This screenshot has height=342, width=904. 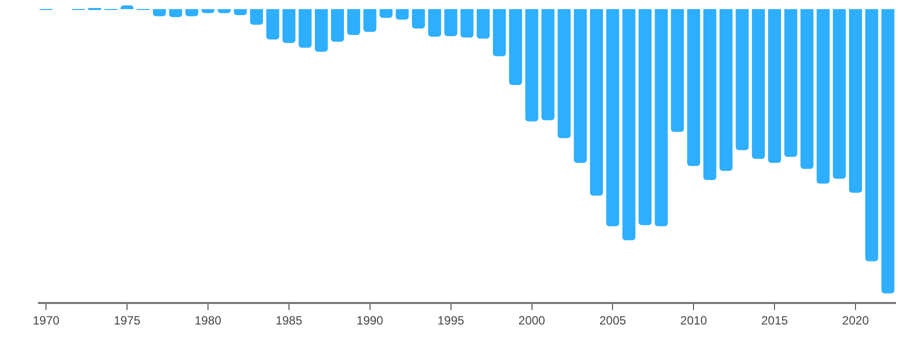 What do you see at coordinates (774, 320) in the screenshot?
I see `x-tick-label: 2015` at bounding box center [774, 320].